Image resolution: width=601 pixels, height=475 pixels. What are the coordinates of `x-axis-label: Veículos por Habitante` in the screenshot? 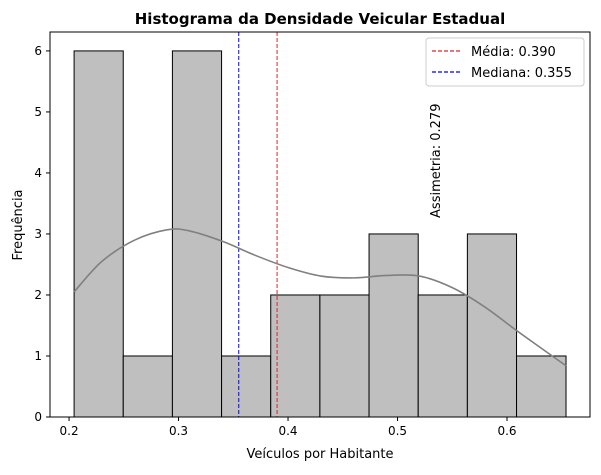 It's located at (319, 454).